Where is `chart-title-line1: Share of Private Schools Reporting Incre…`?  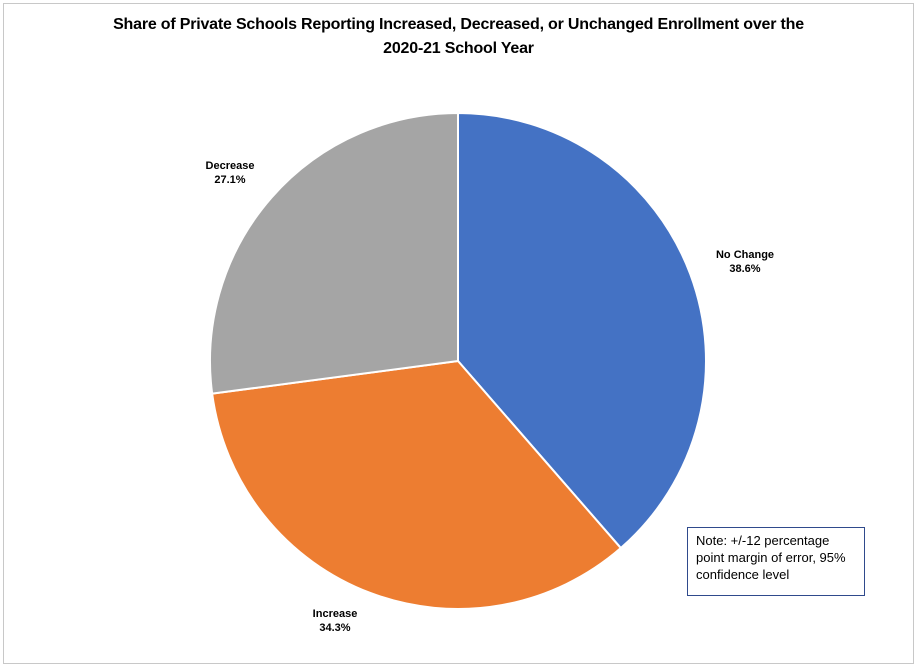
chart-title-line1: Share of Private Schools Reporting Incre… is located at coordinates (458, 24).